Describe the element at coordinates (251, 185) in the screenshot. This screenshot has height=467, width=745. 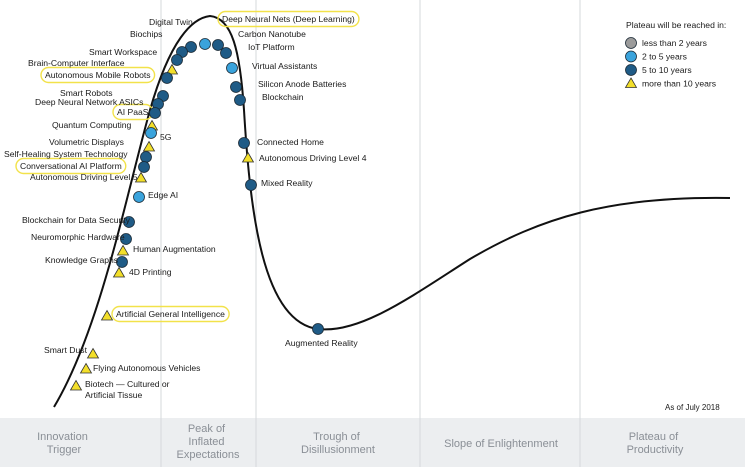
I see `marker-mixed-reality` at that location.